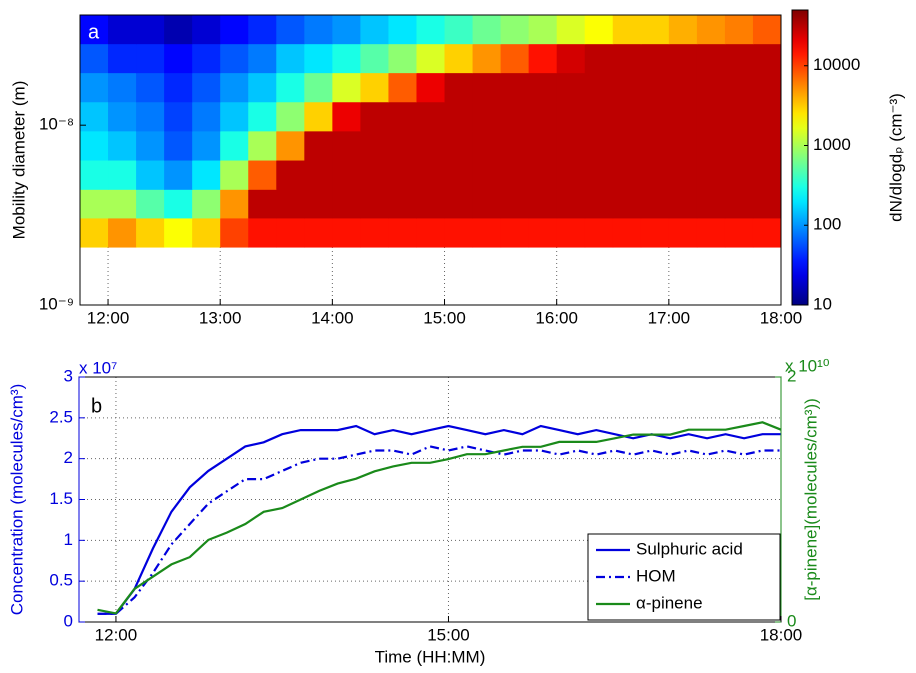  What do you see at coordinates (430, 656) in the screenshot?
I see `x-axis-label: Time (HH:MM)` at bounding box center [430, 656].